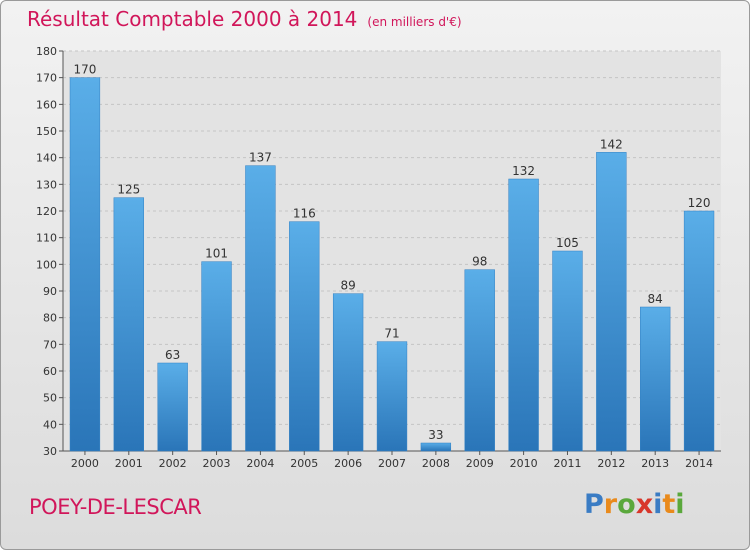 Image resolution: width=750 pixels, height=550 pixels. I want to click on data-label: 170, so click(84, 70).